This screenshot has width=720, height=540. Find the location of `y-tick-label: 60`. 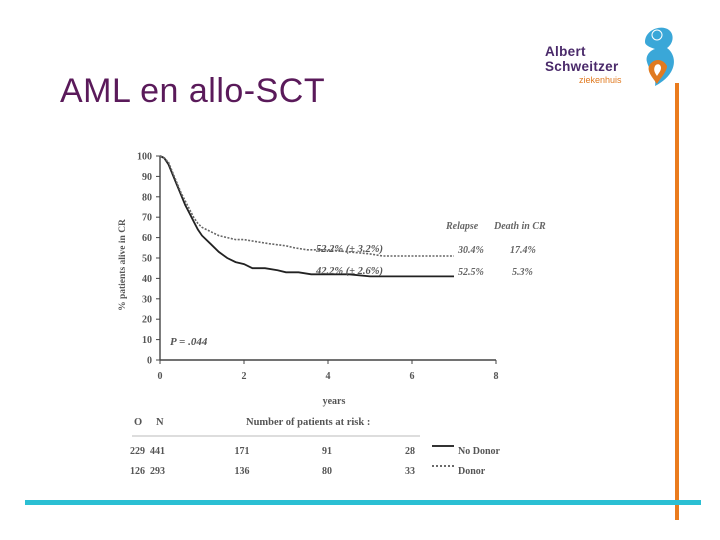

y-tick-label: 60 is located at coordinates (147, 238).